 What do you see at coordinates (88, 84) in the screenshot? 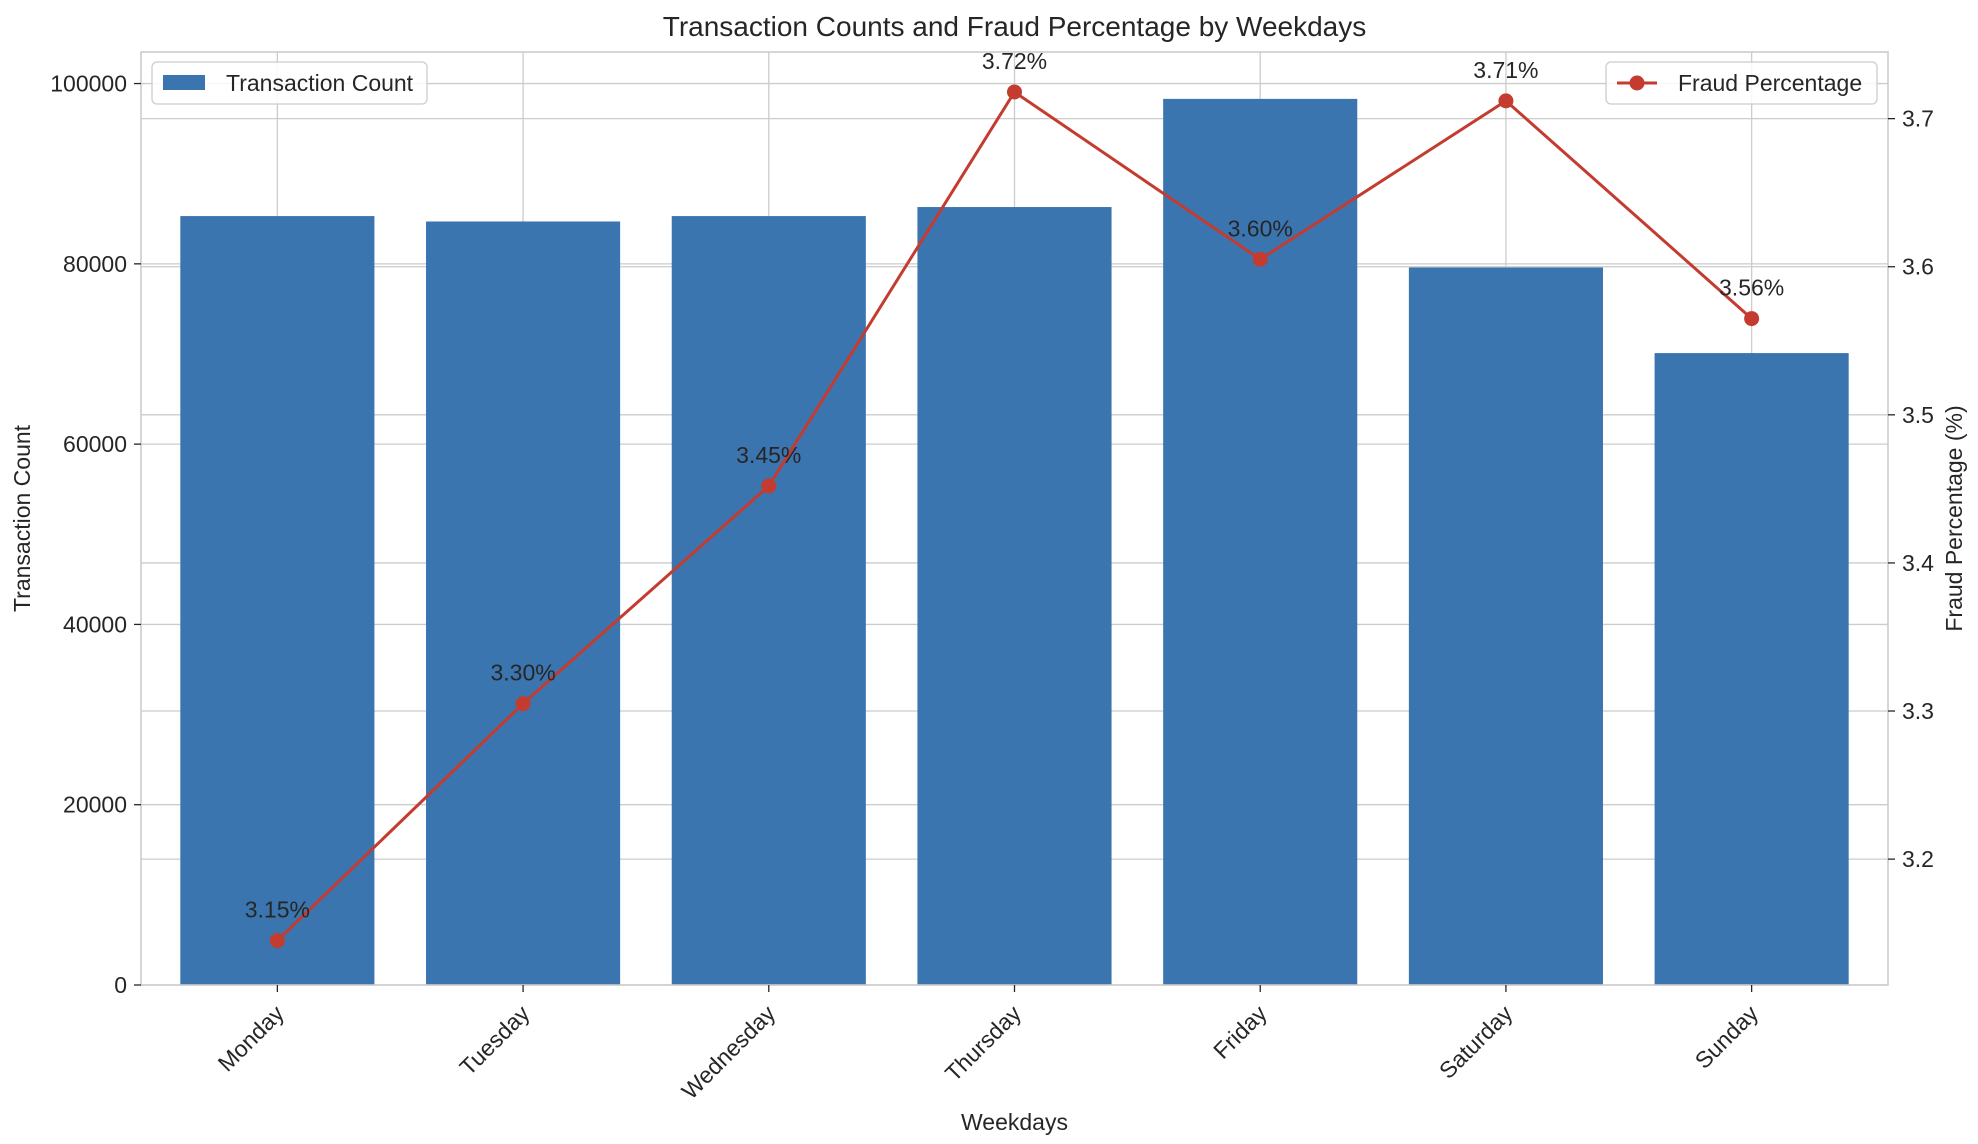
I see `y-tick-label: 100000` at bounding box center [88, 84].